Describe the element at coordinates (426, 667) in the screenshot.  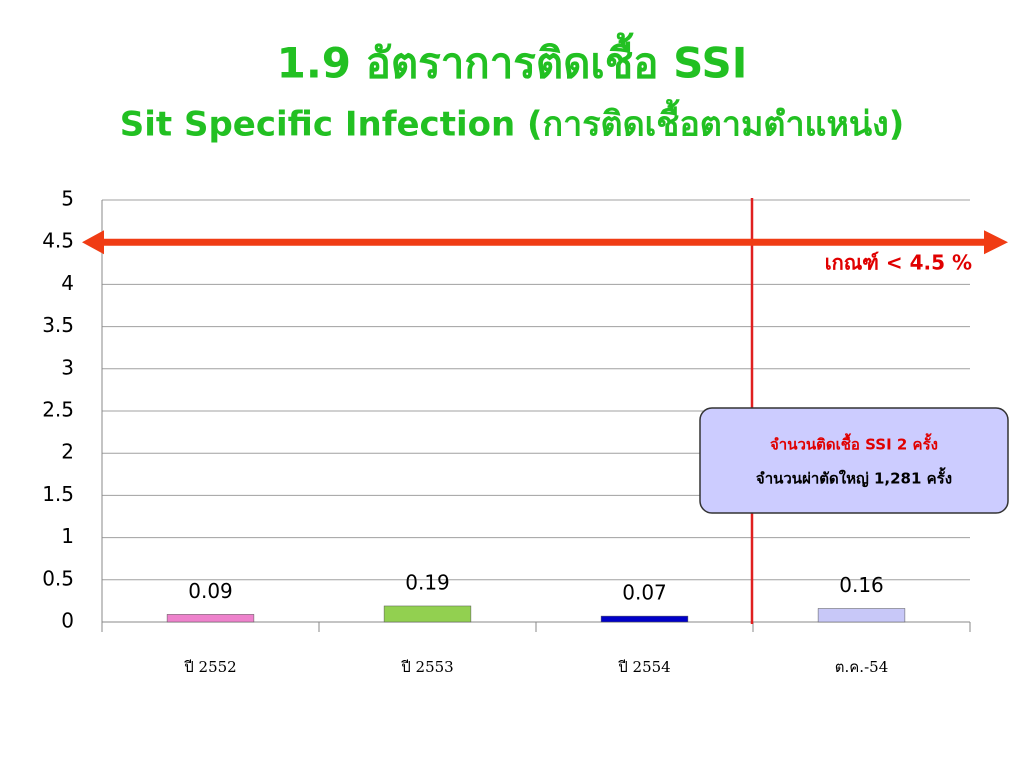
I see `x-tick-label: ปี 2553` at that location.